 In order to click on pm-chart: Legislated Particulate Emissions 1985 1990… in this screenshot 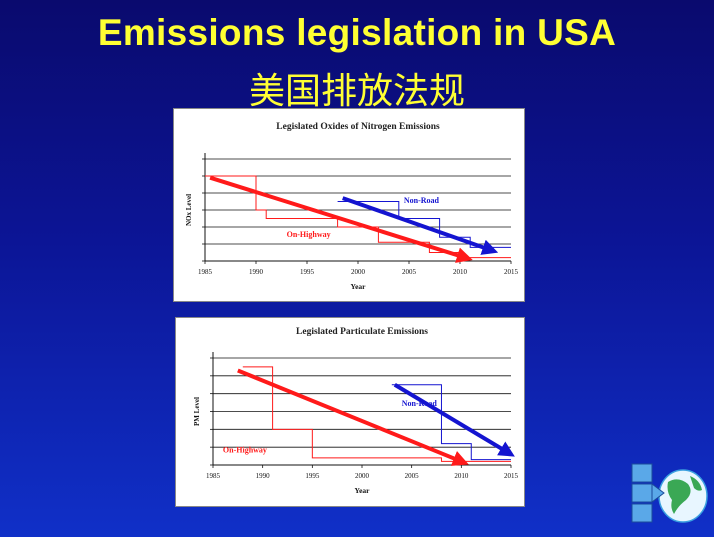, I will do `click(356, 411)`.